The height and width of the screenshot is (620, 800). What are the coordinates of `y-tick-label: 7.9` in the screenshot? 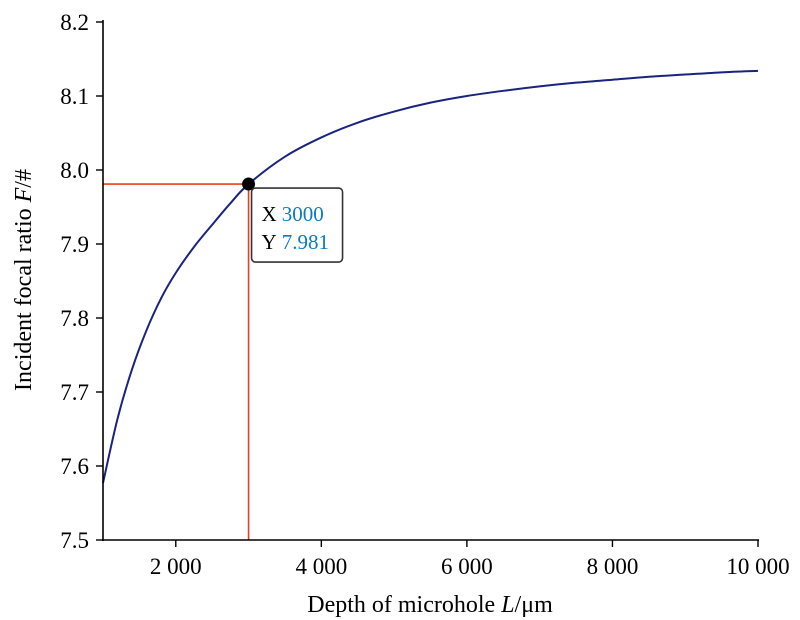 It's located at (74, 244).